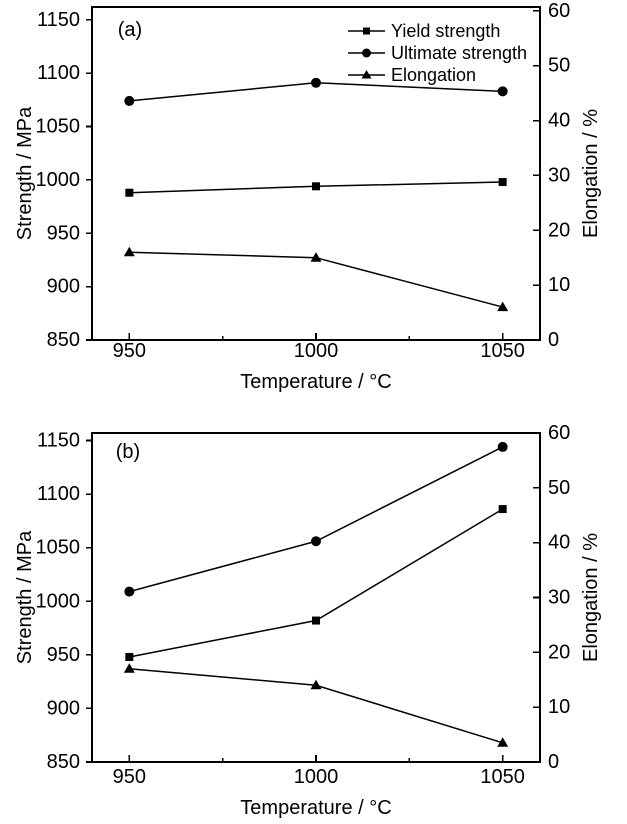 The width and height of the screenshot is (627, 824). What do you see at coordinates (459, 53) in the screenshot?
I see `legend-label: Ultimate strength` at bounding box center [459, 53].